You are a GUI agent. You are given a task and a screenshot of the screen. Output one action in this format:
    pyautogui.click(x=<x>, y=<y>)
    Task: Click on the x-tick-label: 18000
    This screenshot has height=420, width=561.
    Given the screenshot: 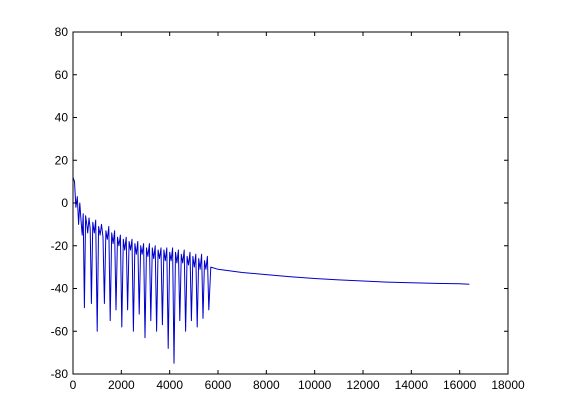 What is the action you would take?
    pyautogui.click(x=508, y=385)
    